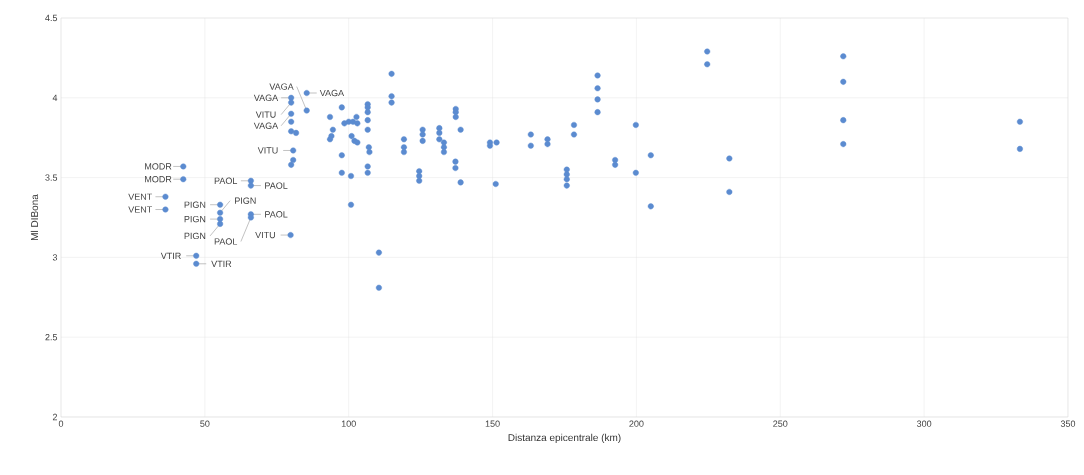 The image size is (1084, 475). Describe the element at coordinates (1068, 423) in the screenshot. I see `x-tick-label: 350` at that location.